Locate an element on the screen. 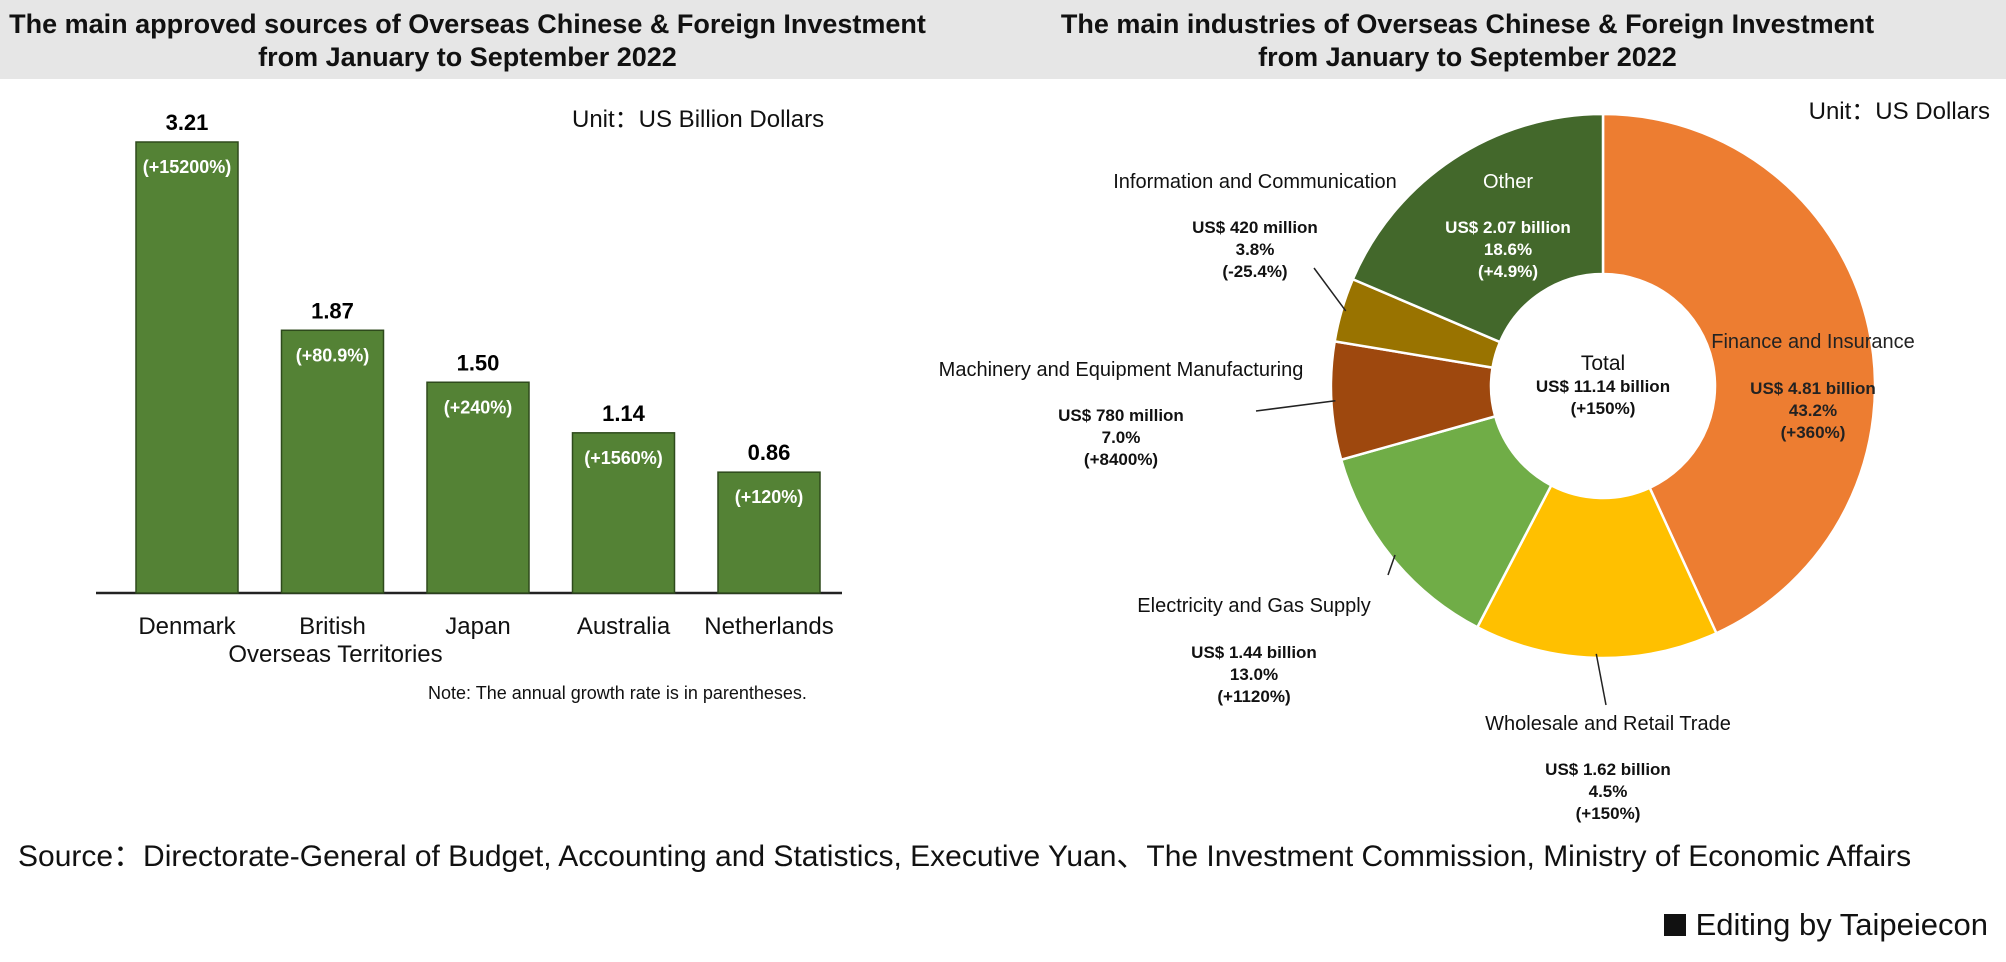  donut-center-growth: (+150%) is located at coordinates (1603, 408).